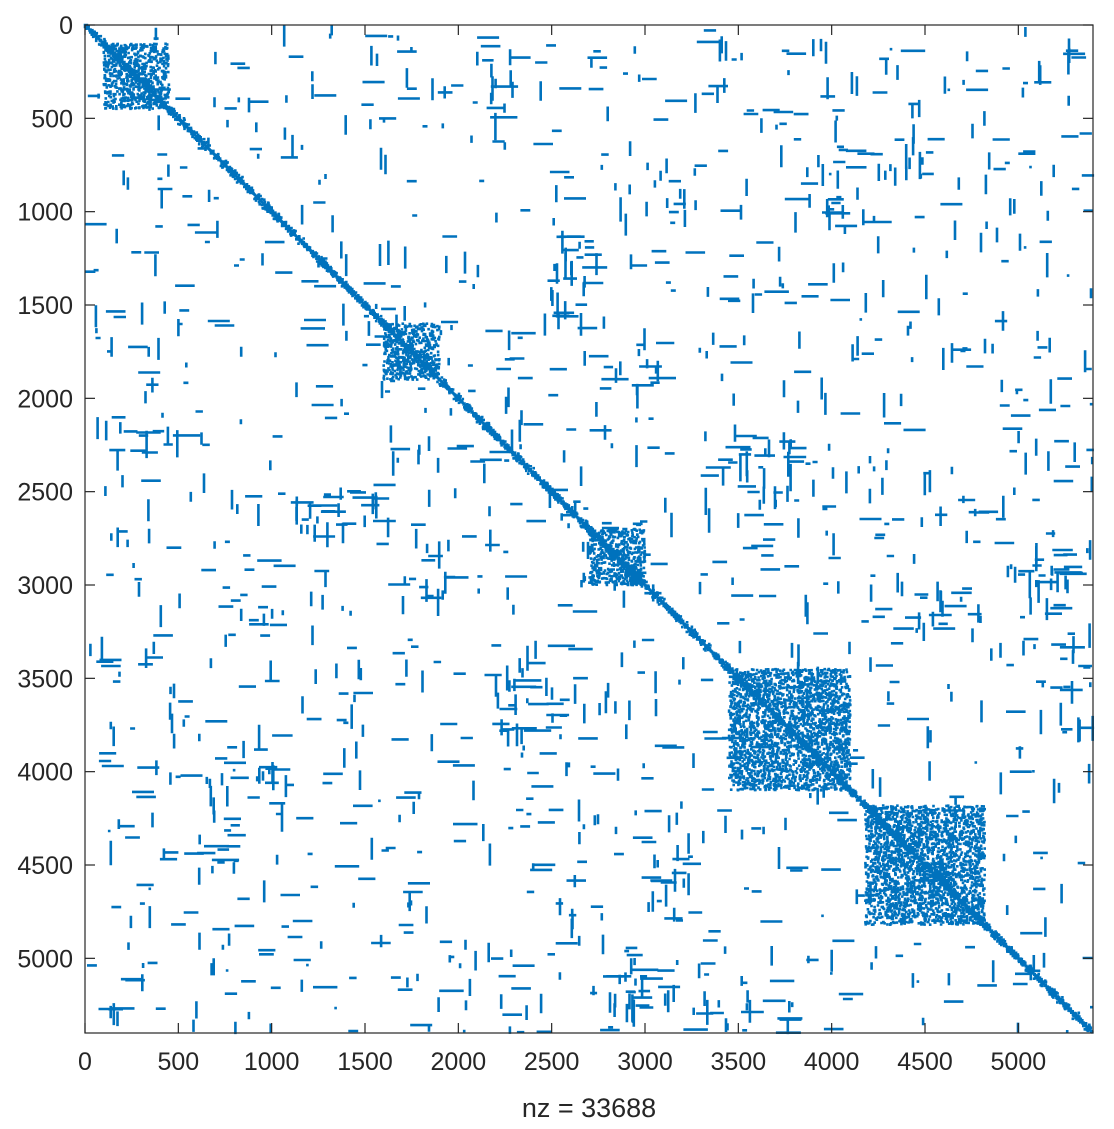 The image size is (1114, 1129). Describe the element at coordinates (925, 1062) in the screenshot. I see `x-tick-label: 4500` at that location.